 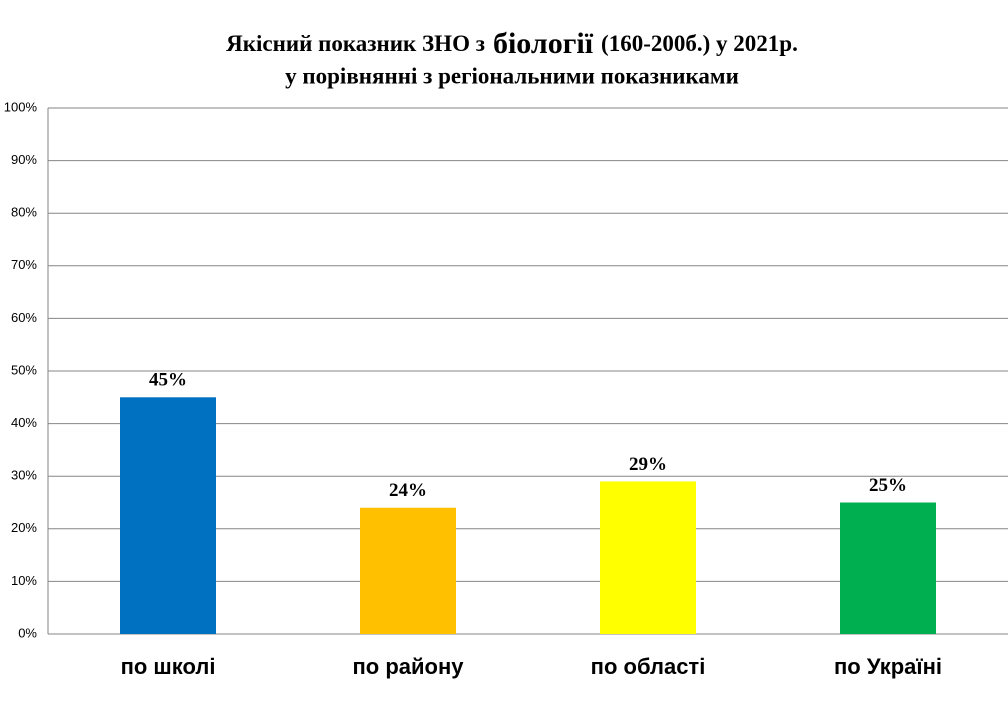 I want to click on data-label: 29%, so click(x=648, y=464).